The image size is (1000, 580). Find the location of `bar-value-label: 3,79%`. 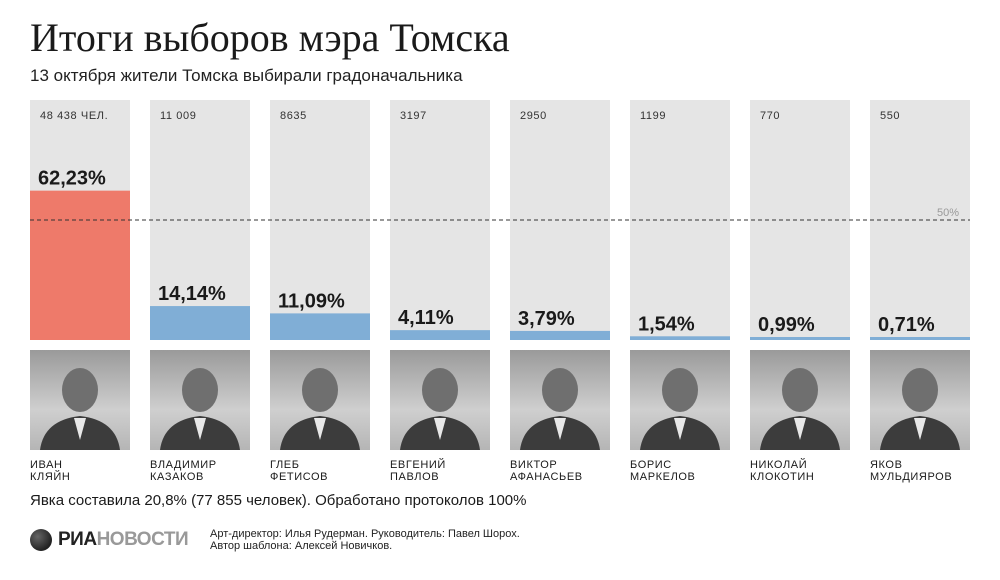

bar-value-label: 3,79% is located at coordinates (546, 319).